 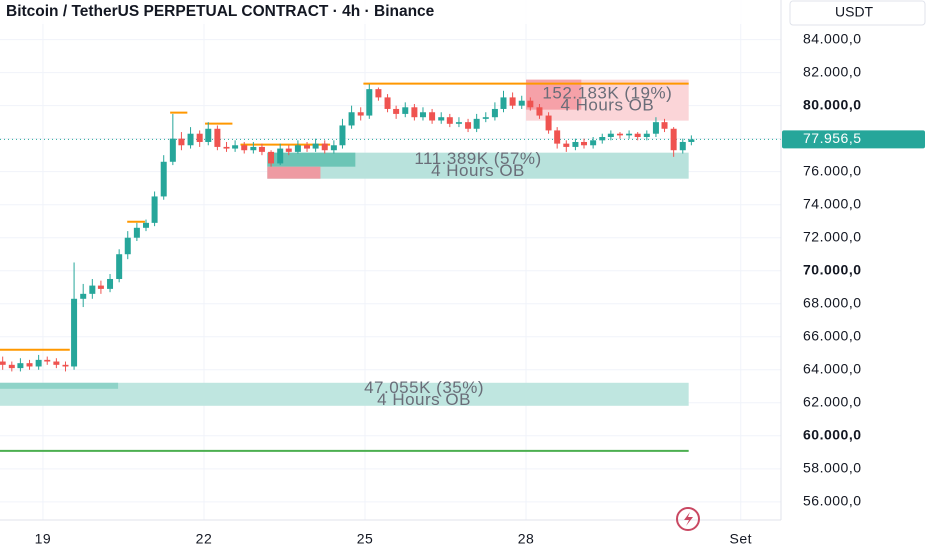 I want to click on y-tick-label: 84.000,0, so click(x=832, y=38).